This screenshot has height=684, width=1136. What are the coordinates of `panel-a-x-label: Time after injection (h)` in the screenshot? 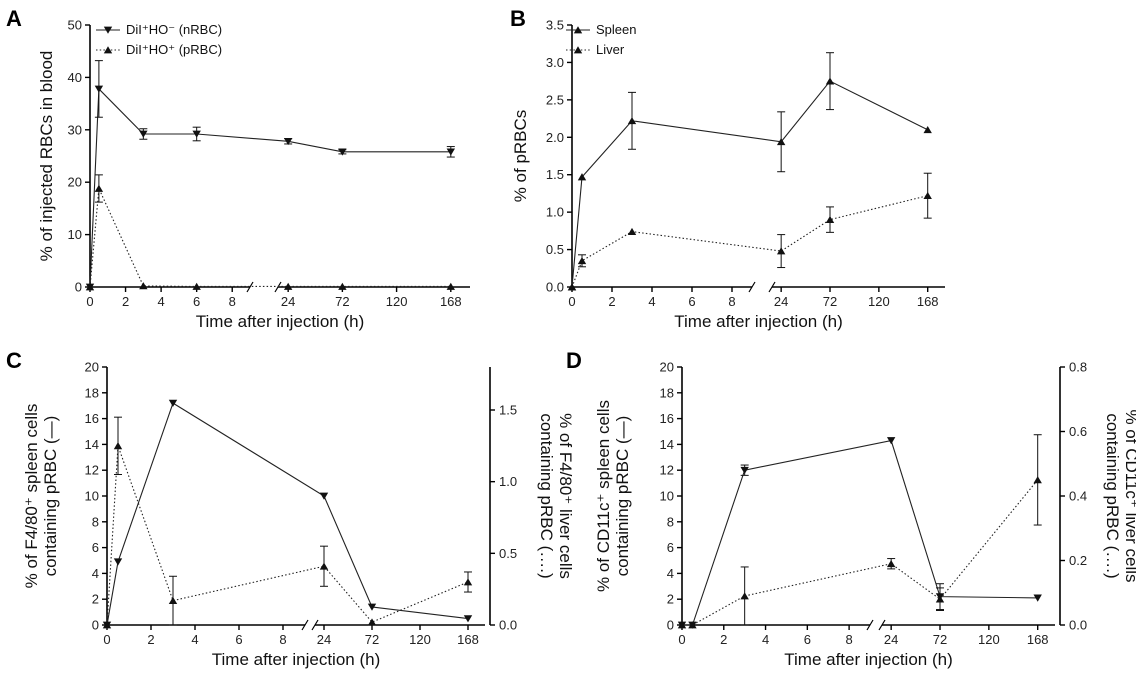 It's located at (280, 321).